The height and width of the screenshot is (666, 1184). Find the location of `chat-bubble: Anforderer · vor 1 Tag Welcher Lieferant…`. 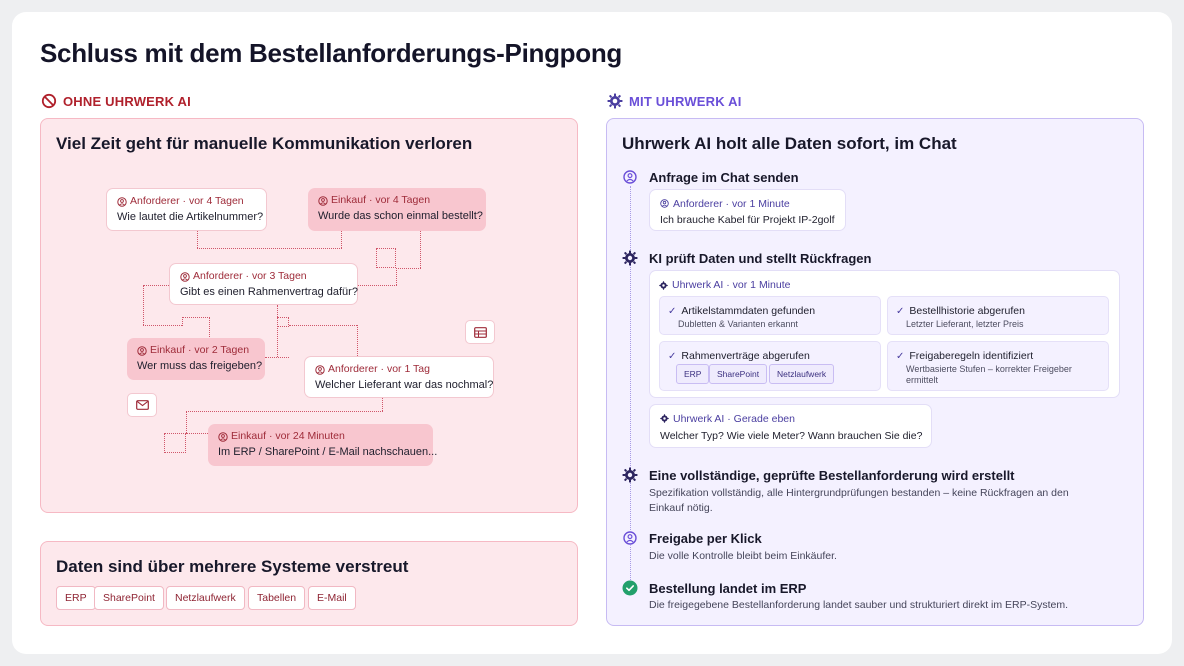

chat-bubble: Anforderer · vor 1 Tag Welcher Lieferant… is located at coordinates (399, 377).